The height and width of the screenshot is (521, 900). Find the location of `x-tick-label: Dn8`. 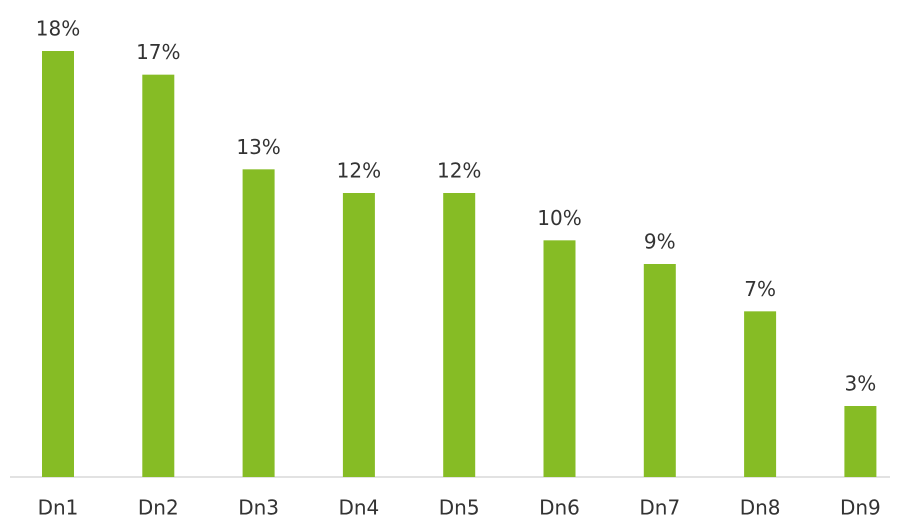

x-tick-label: Dn8 is located at coordinates (760, 508).